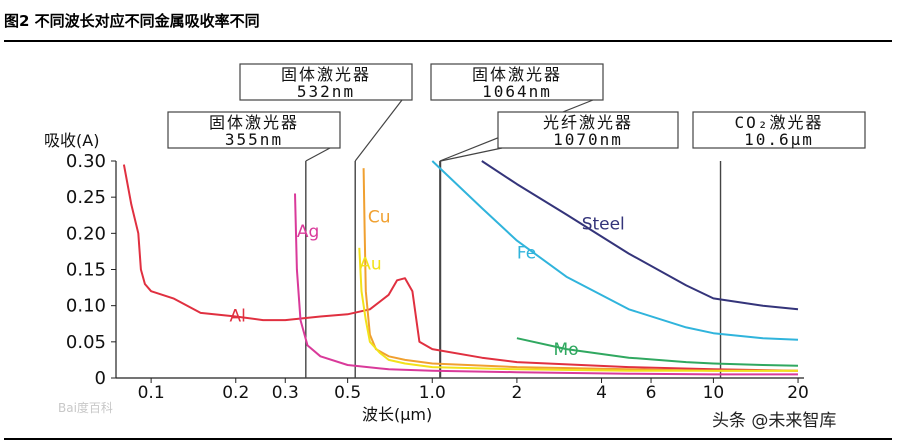  Describe the element at coordinates (254, 139) in the screenshot. I see `laser-callout-text: 355nm` at that location.